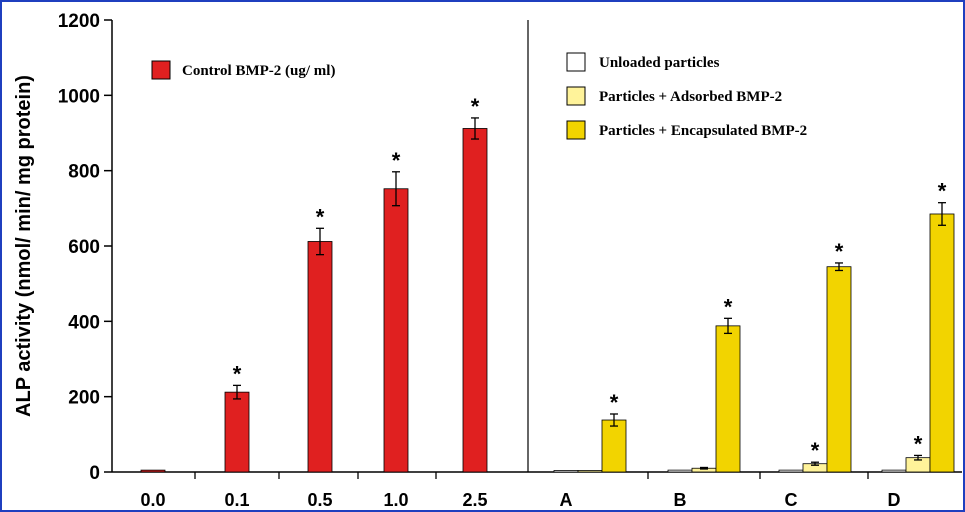 The height and width of the screenshot is (512, 965). Describe the element at coordinates (566, 500) in the screenshot. I see `x-tick-label: A` at that location.